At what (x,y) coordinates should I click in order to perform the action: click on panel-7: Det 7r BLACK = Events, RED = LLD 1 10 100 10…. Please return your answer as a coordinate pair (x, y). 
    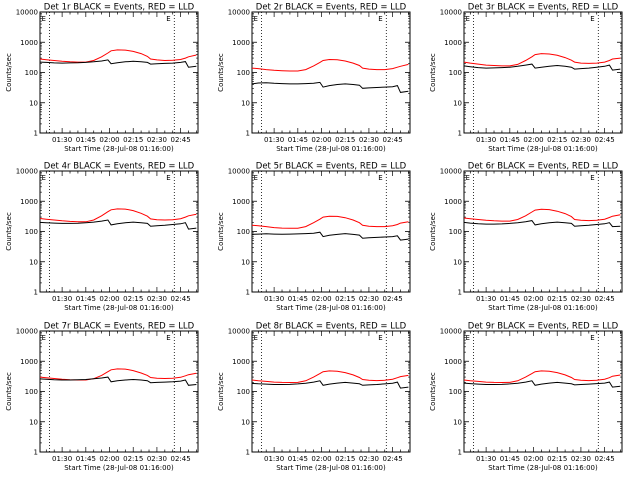
    Looking at the image, I should click on (102, 397).